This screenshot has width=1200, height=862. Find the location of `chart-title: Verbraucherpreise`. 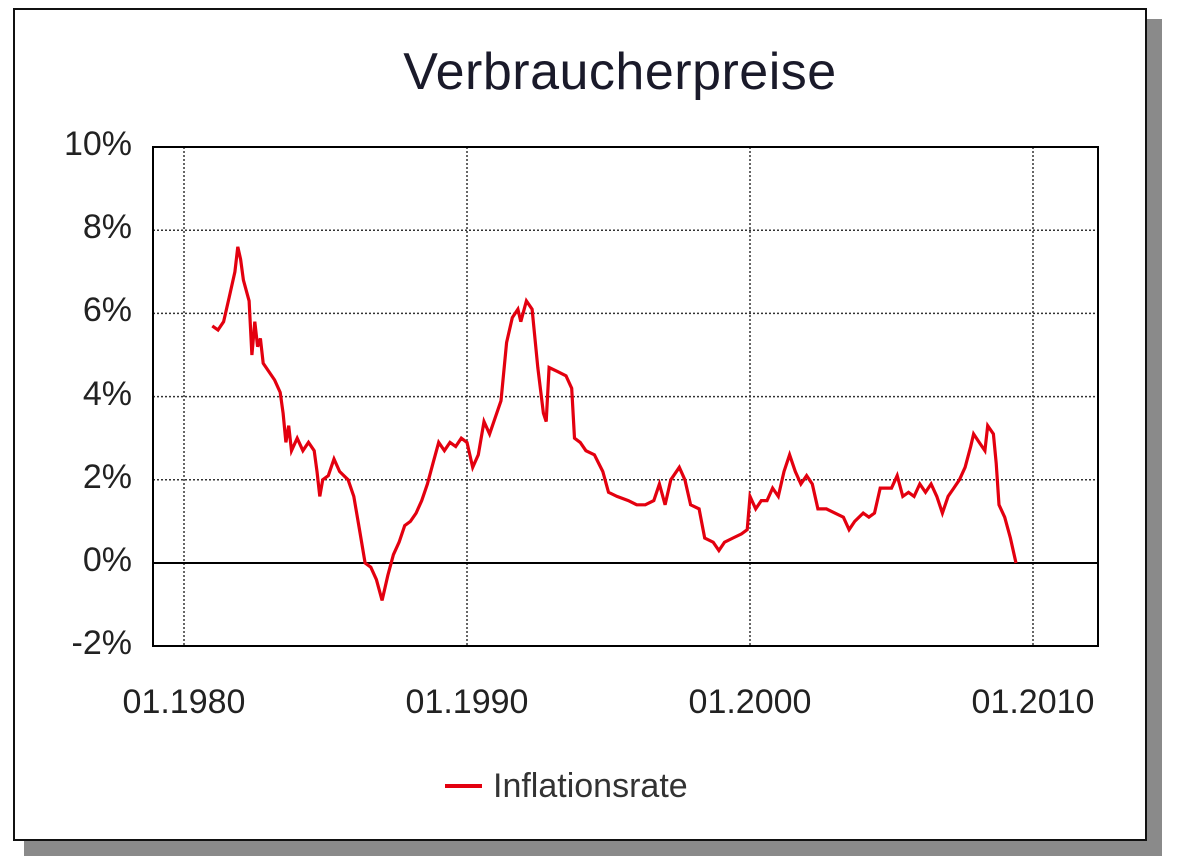

chart-title: Verbraucherpreise is located at coordinates (620, 72).